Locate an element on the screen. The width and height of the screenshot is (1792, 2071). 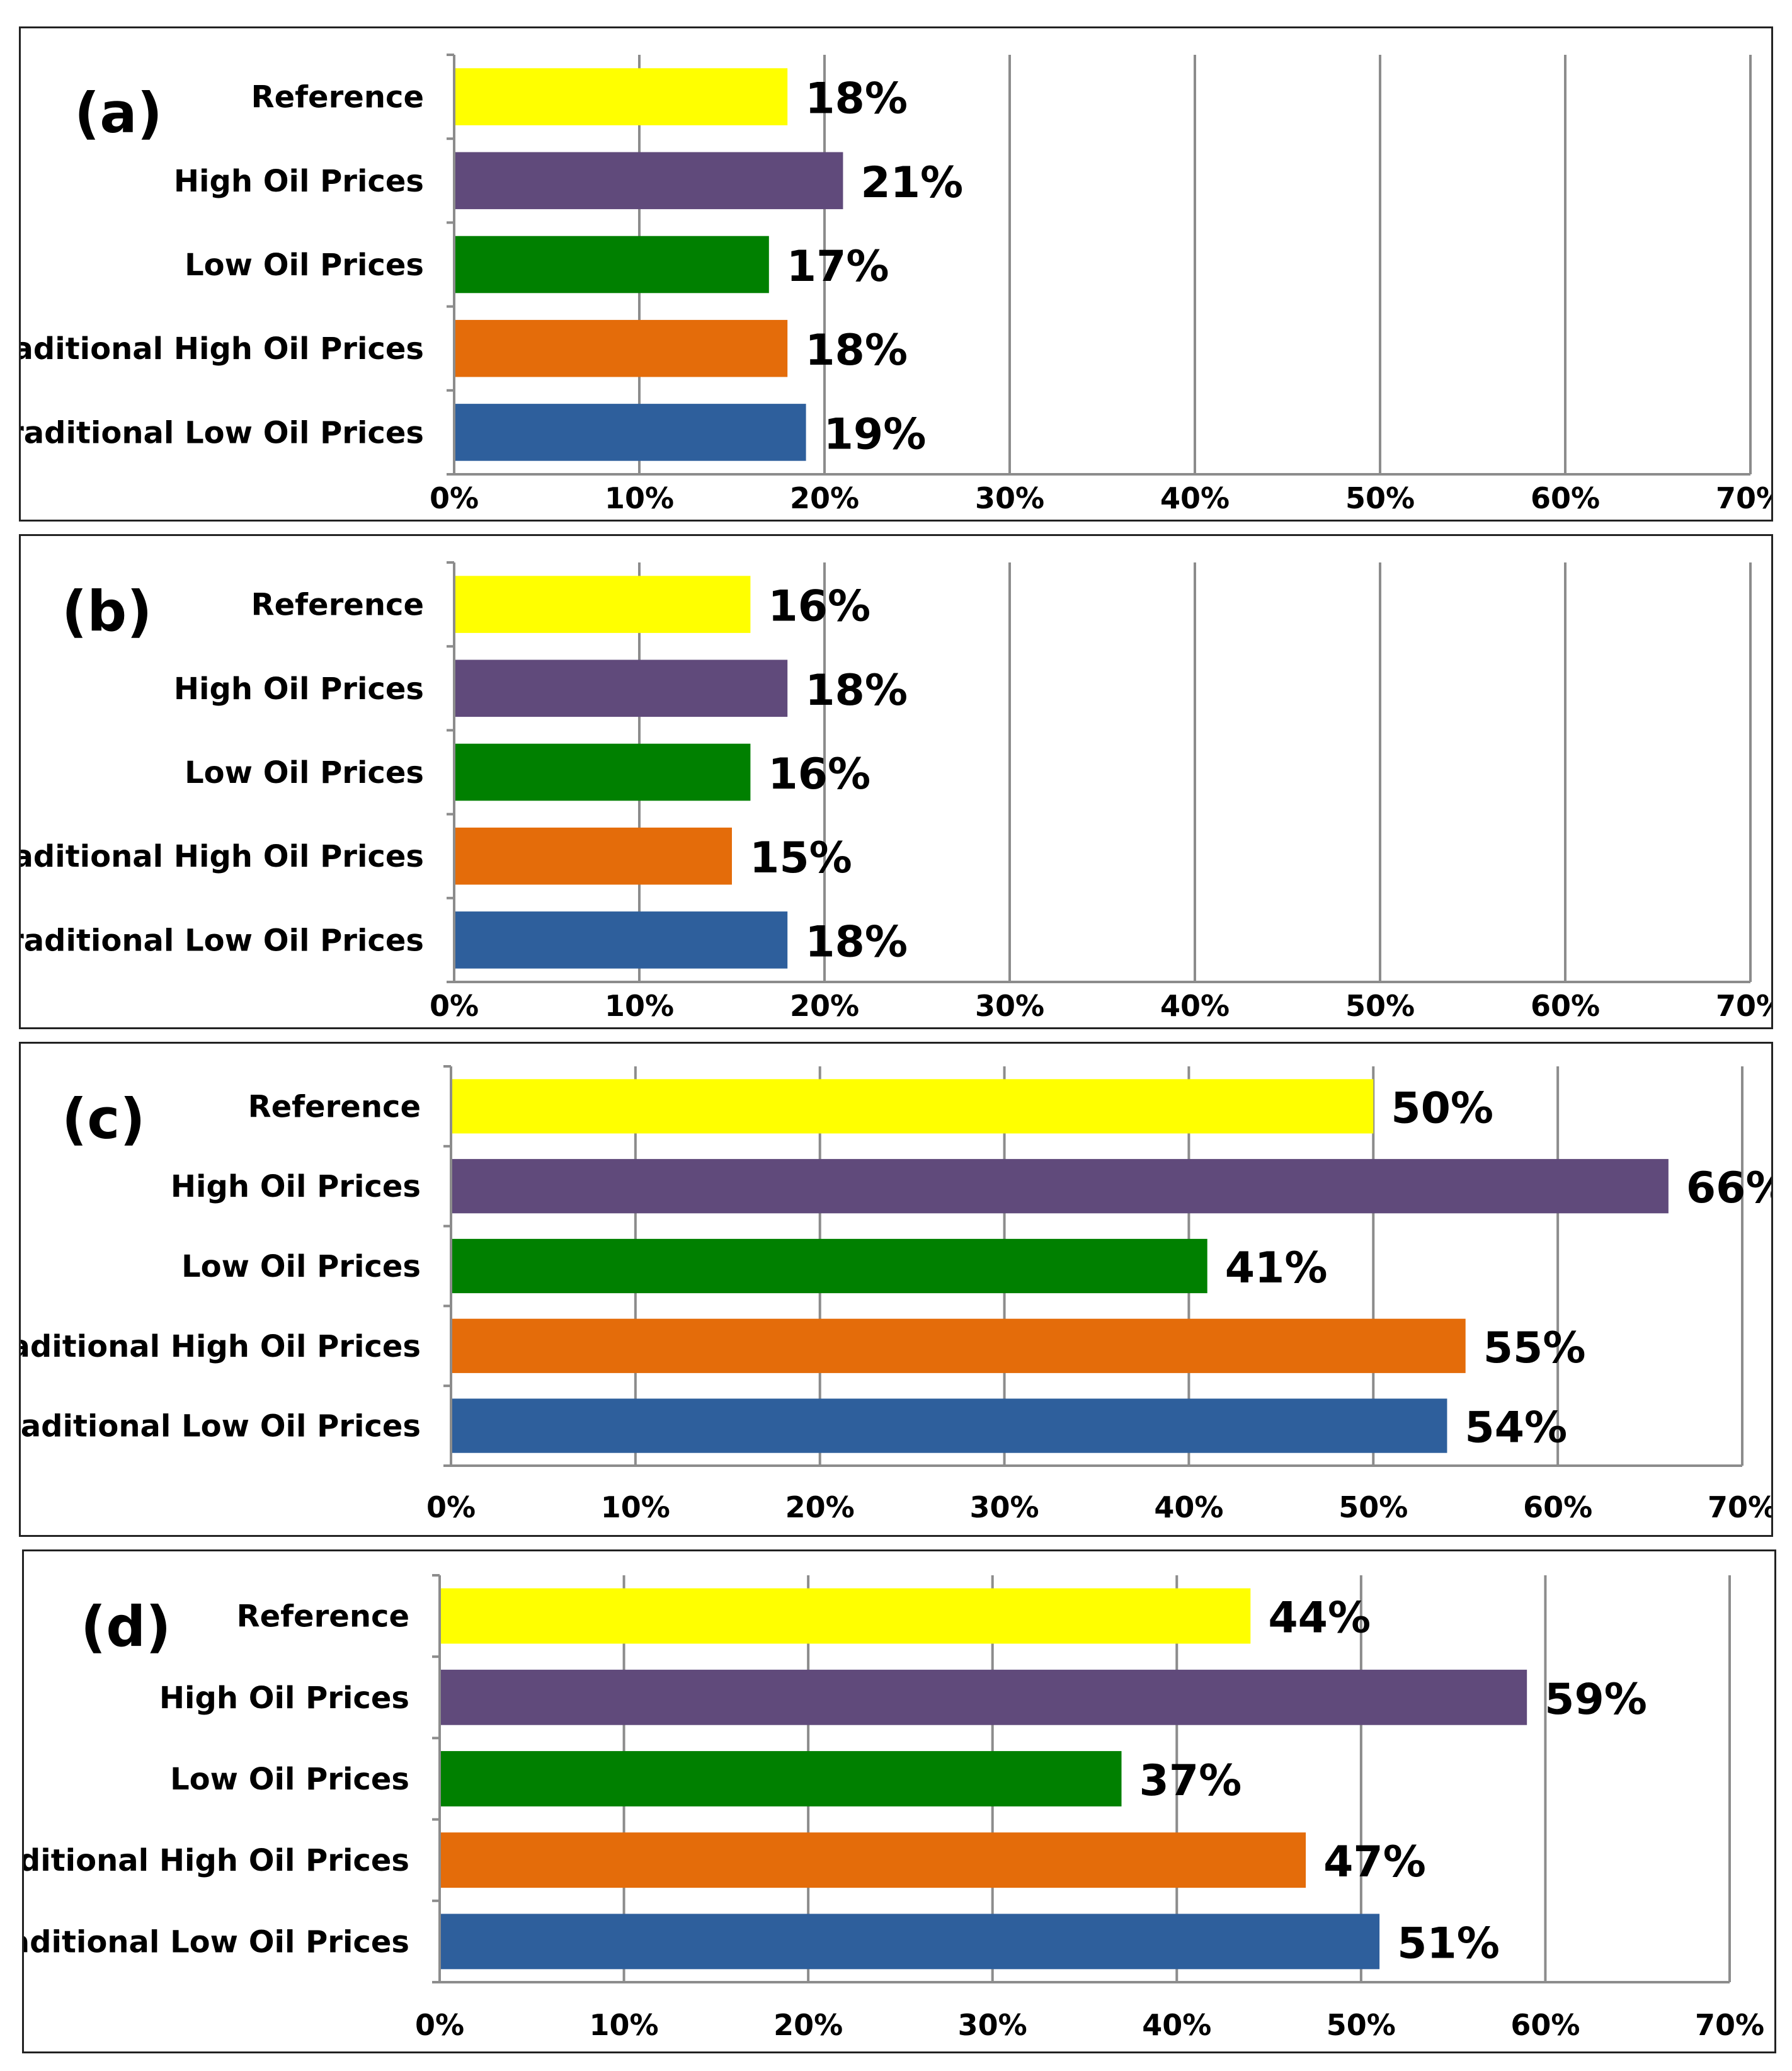
data-label: 47% is located at coordinates (1374, 1862).